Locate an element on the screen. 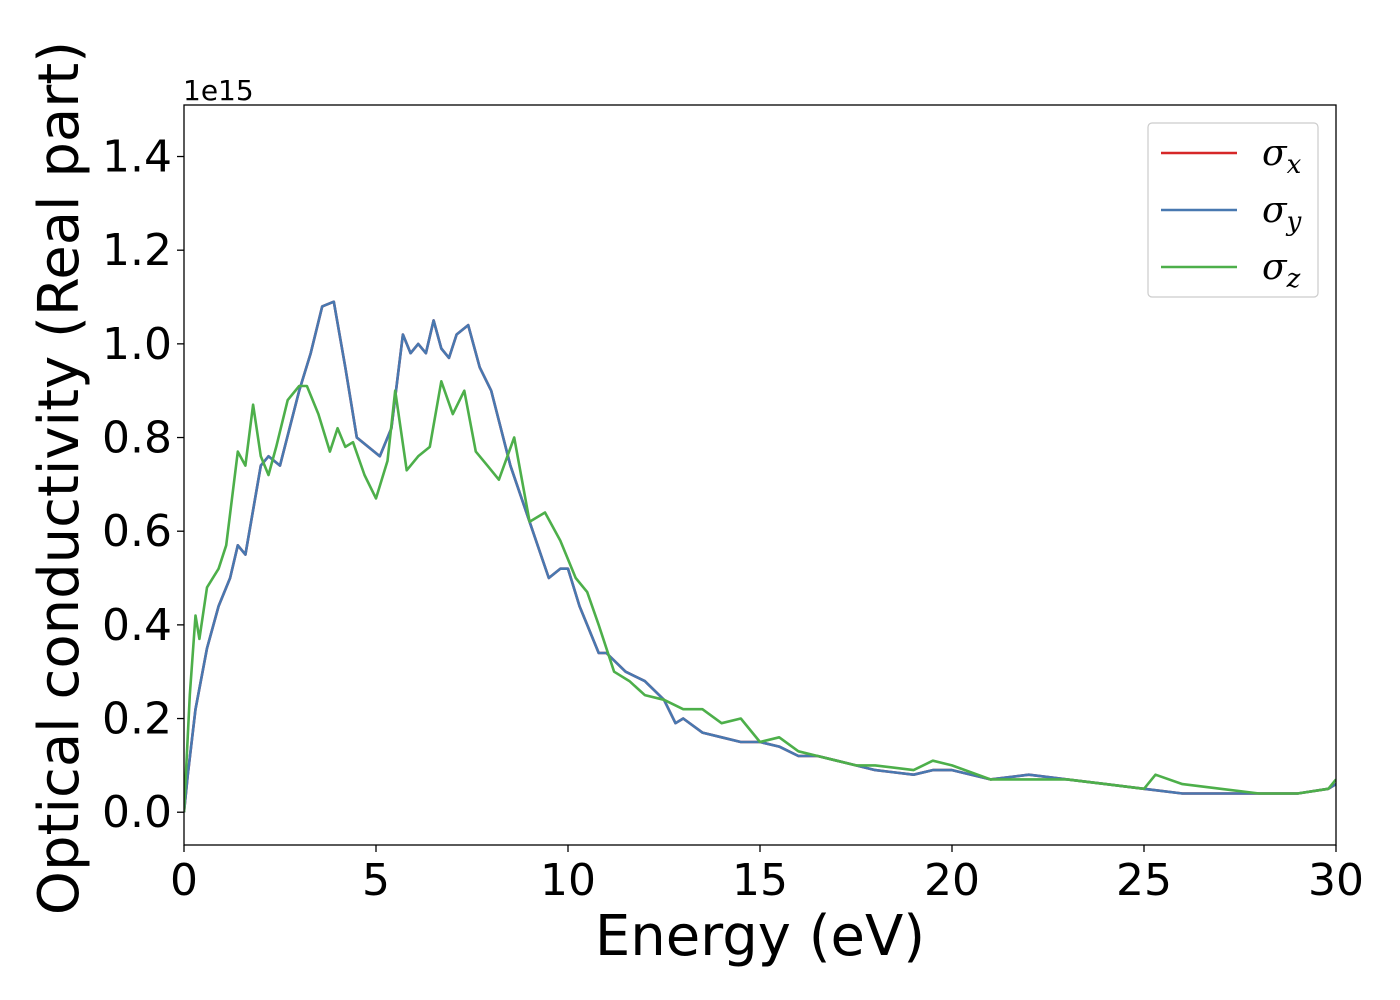  x-tick-label: 20 is located at coordinates (952, 880).